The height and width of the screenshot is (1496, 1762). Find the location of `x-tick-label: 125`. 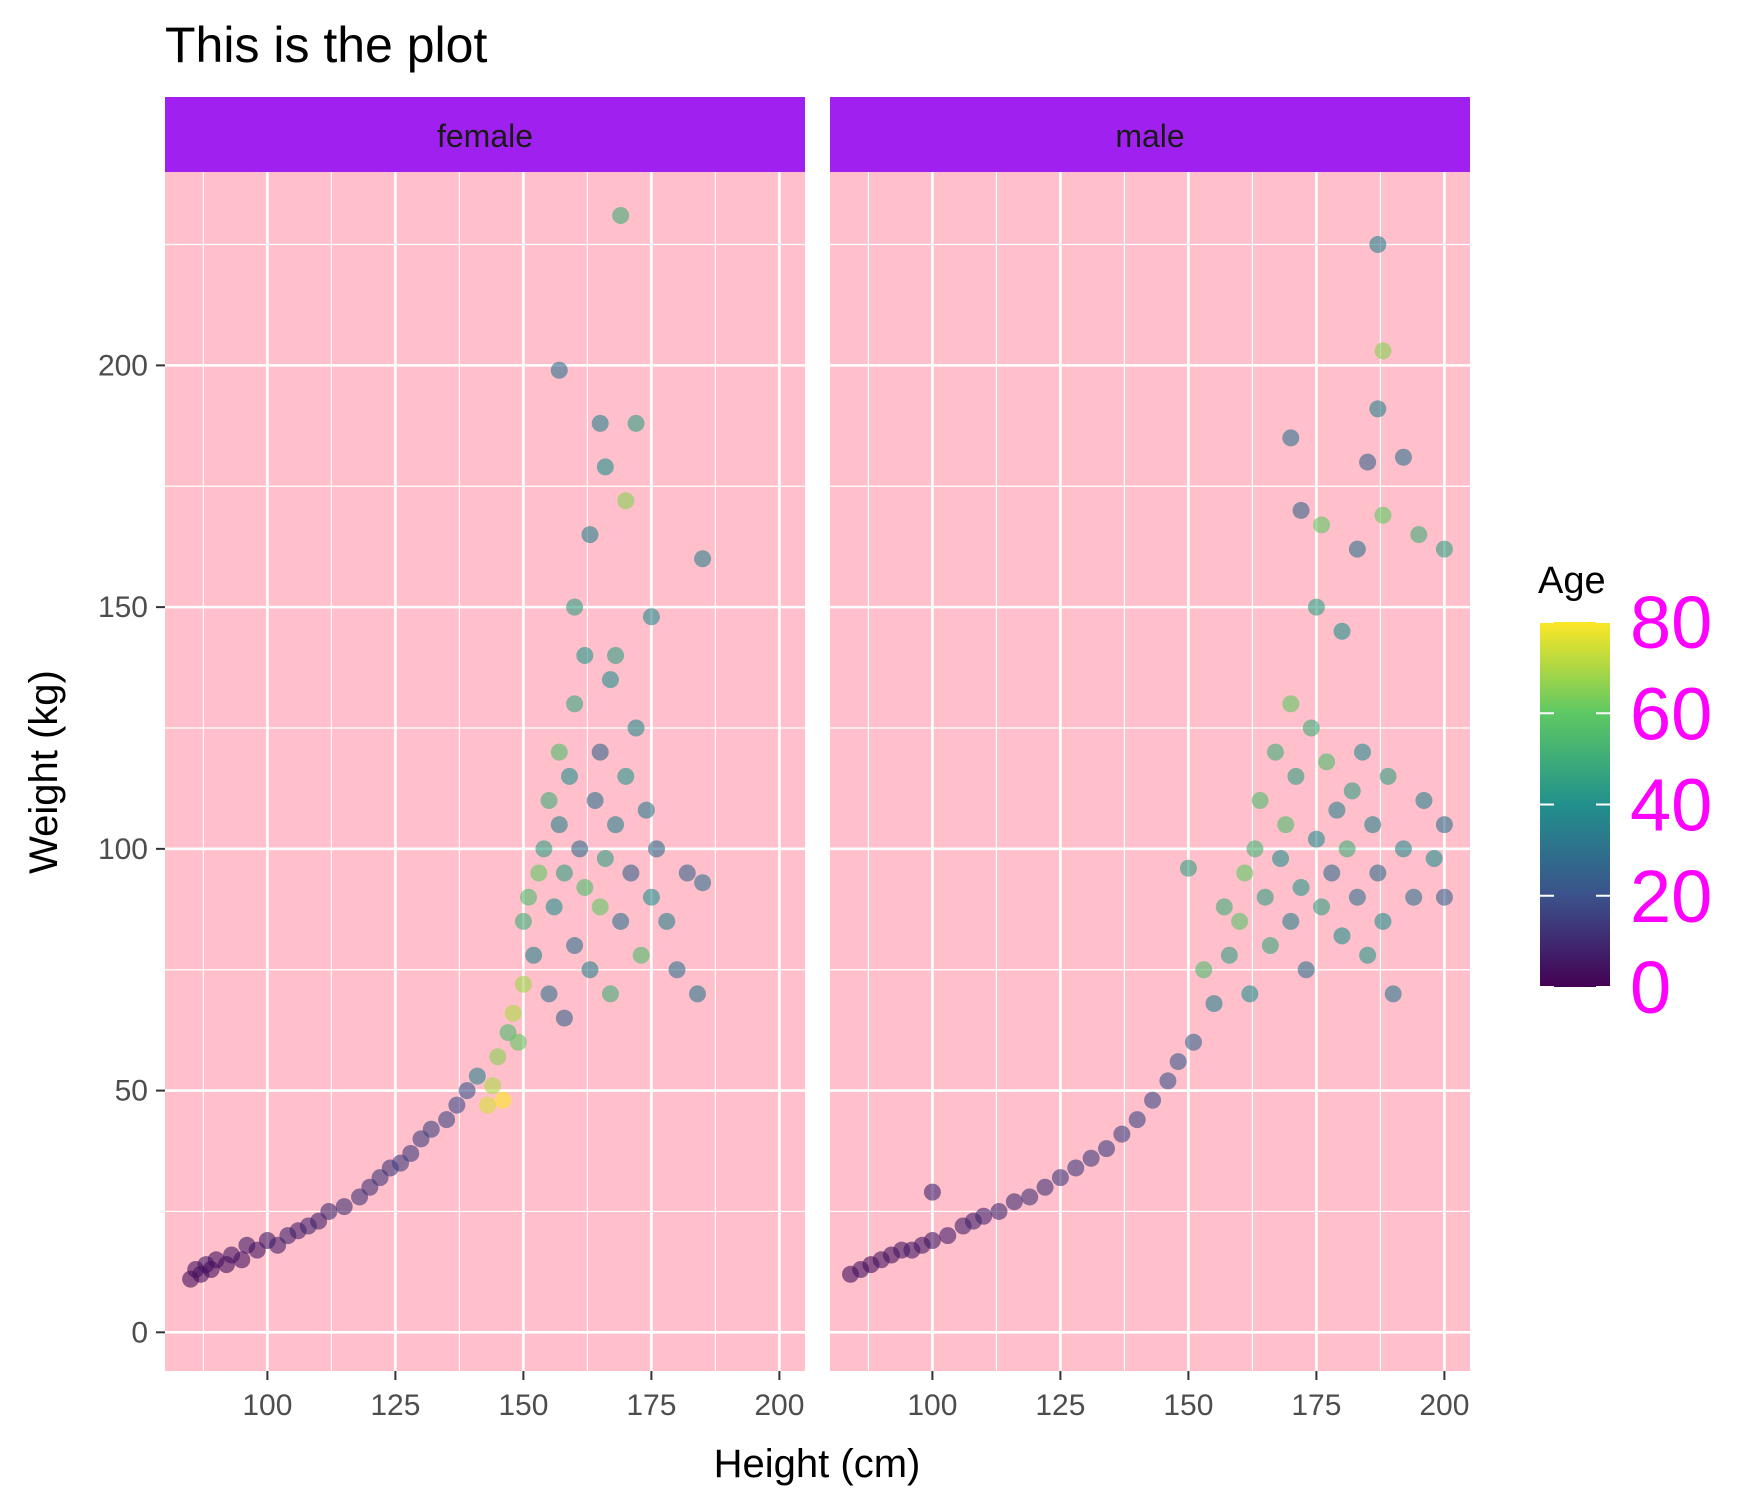

x-tick-label: 125 is located at coordinates (395, 1405).